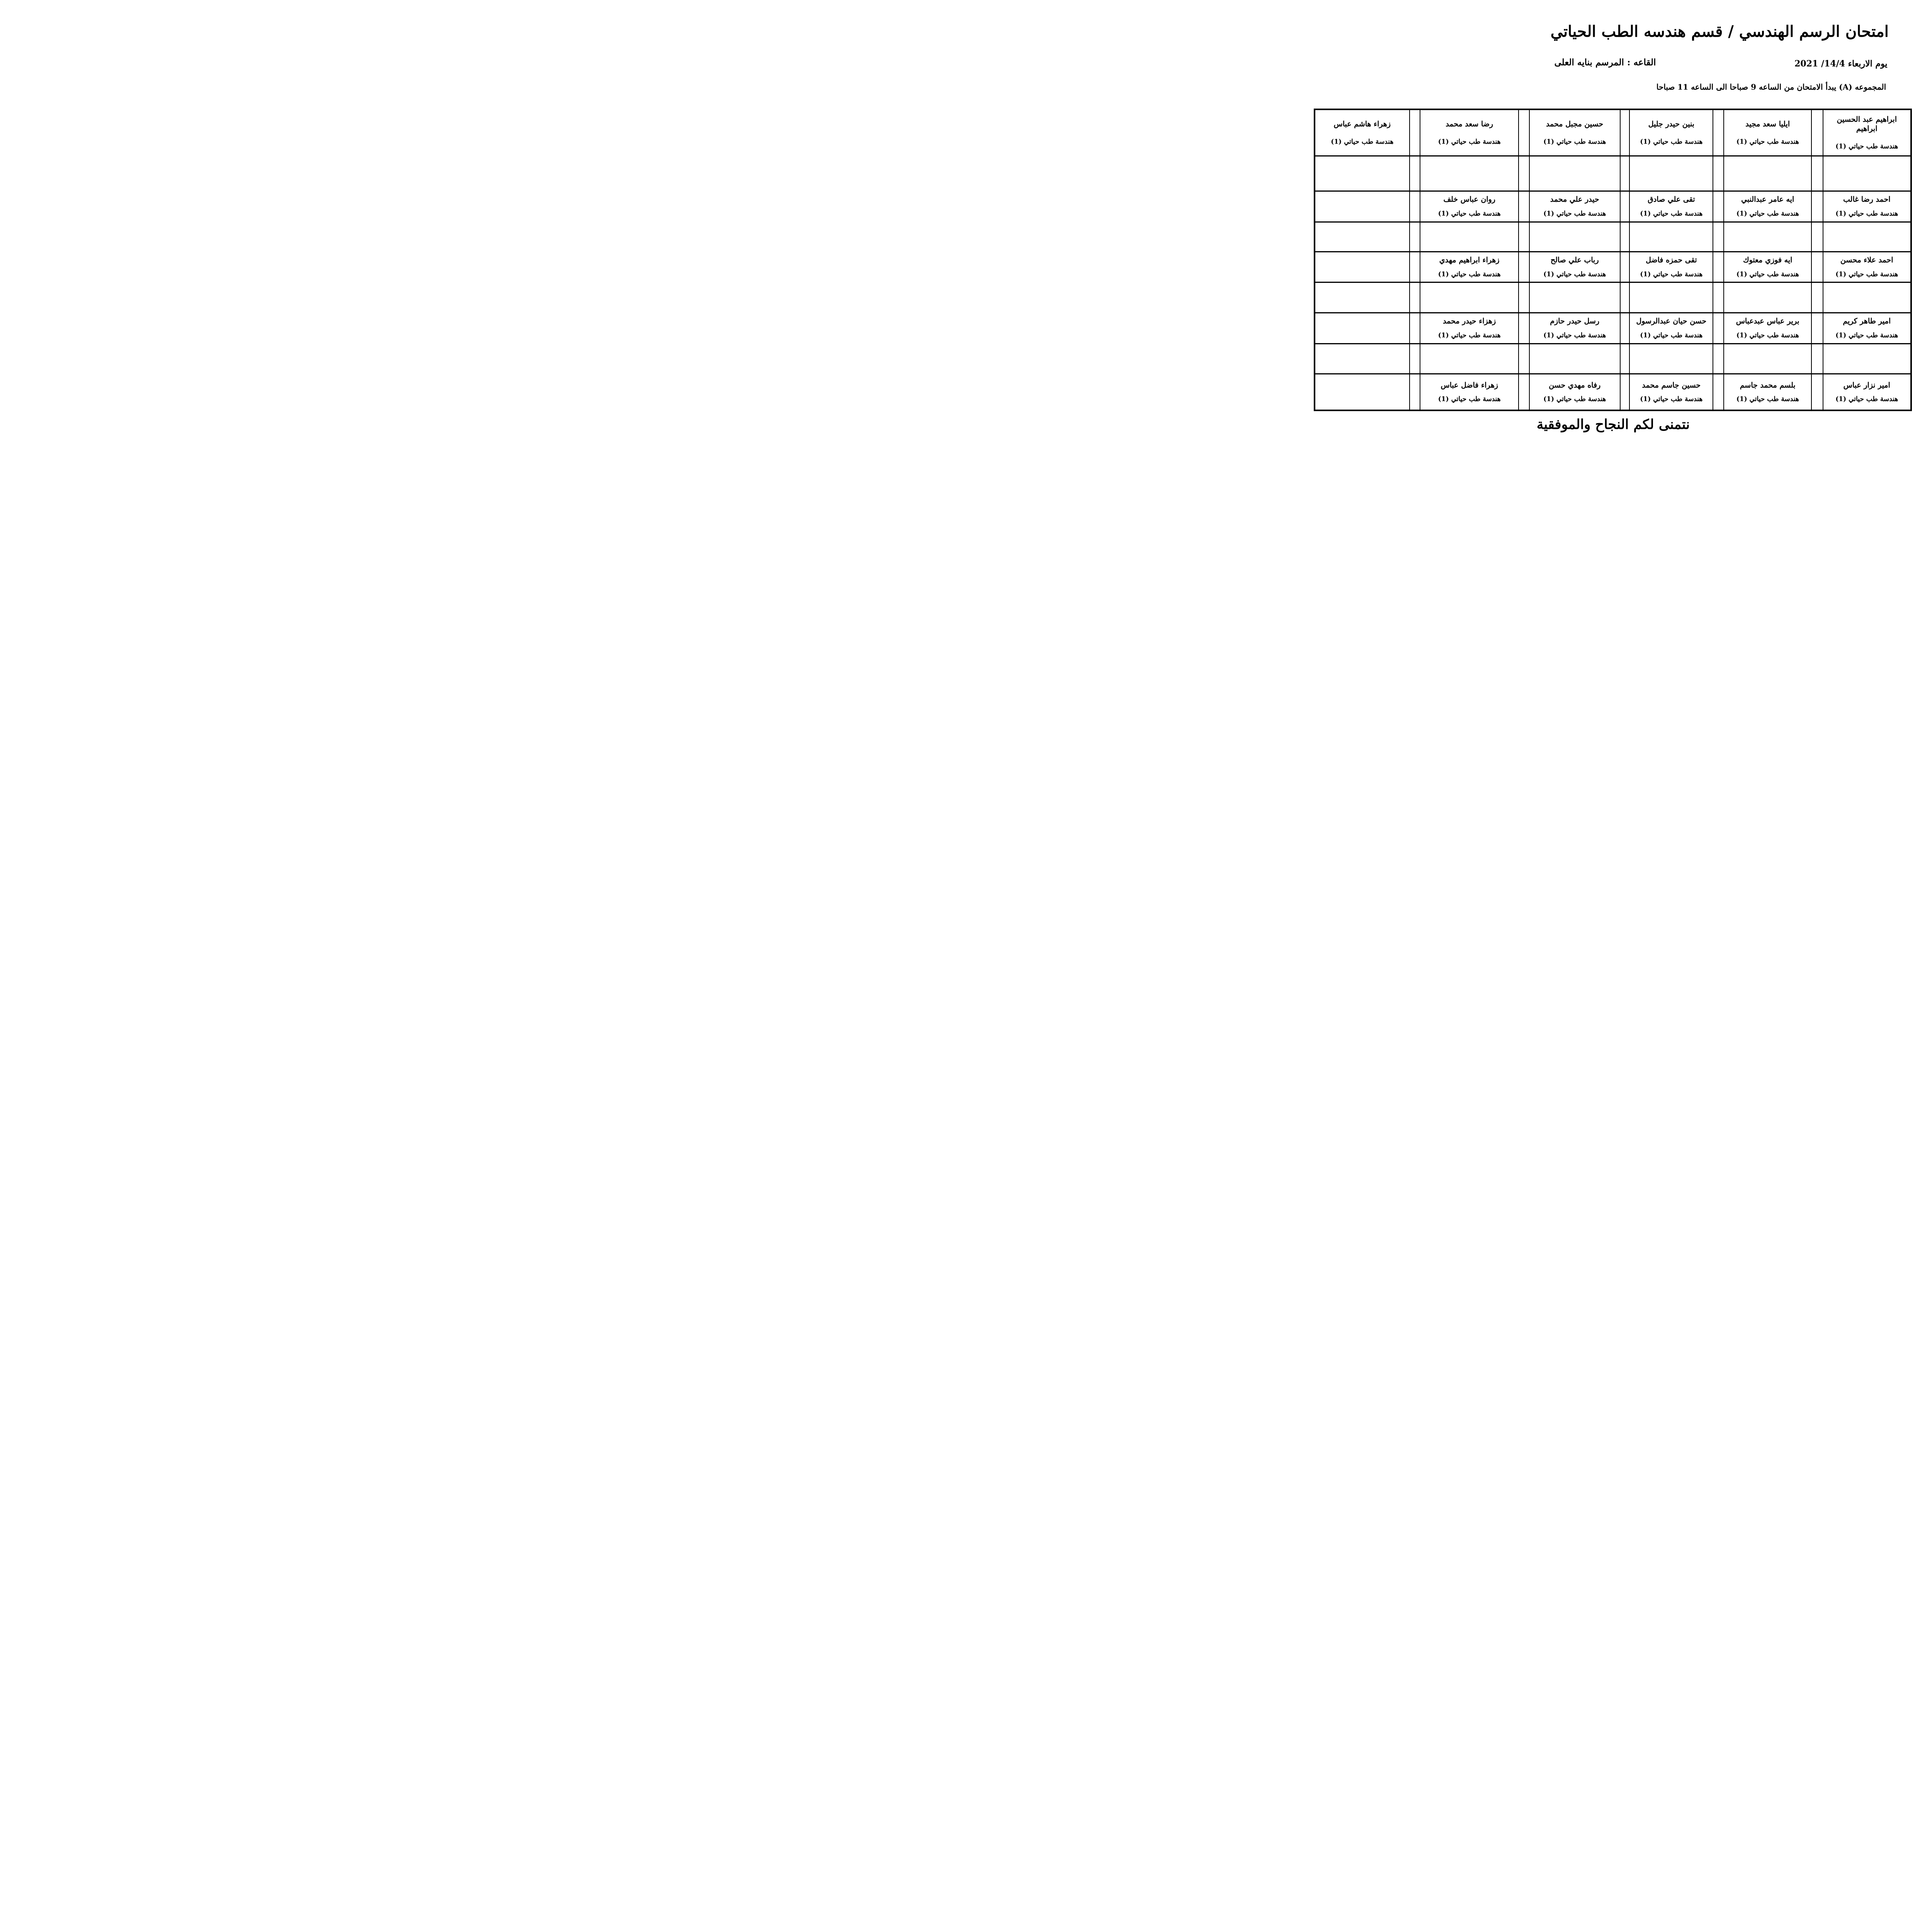 The width and height of the screenshot is (1932, 1932). I want to click on exam-hall: القاعه : المرسم بنايه العلى, so click(1605, 62).